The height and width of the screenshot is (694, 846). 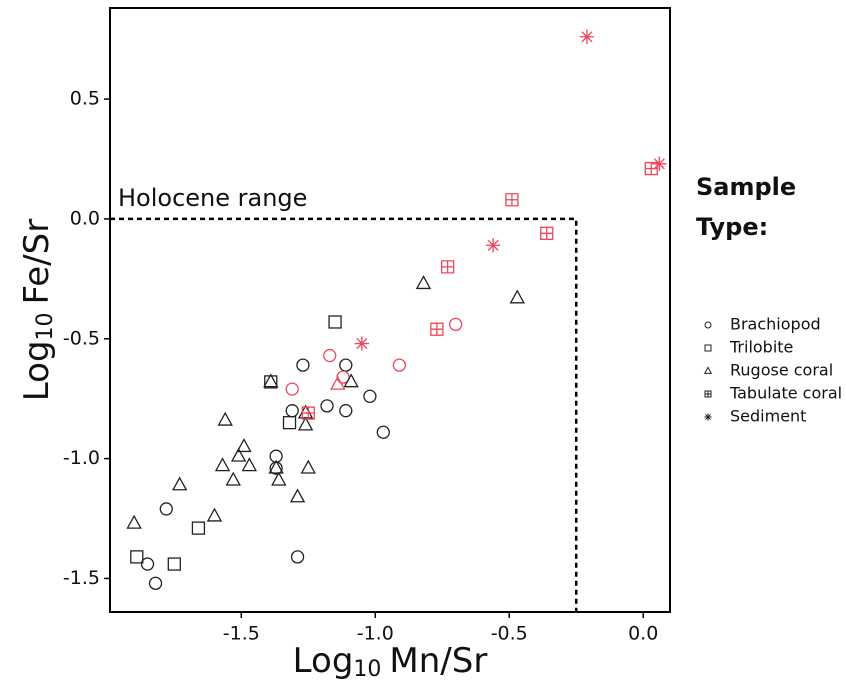 I want to click on legend-label: Rugose coral, so click(x=781, y=370).